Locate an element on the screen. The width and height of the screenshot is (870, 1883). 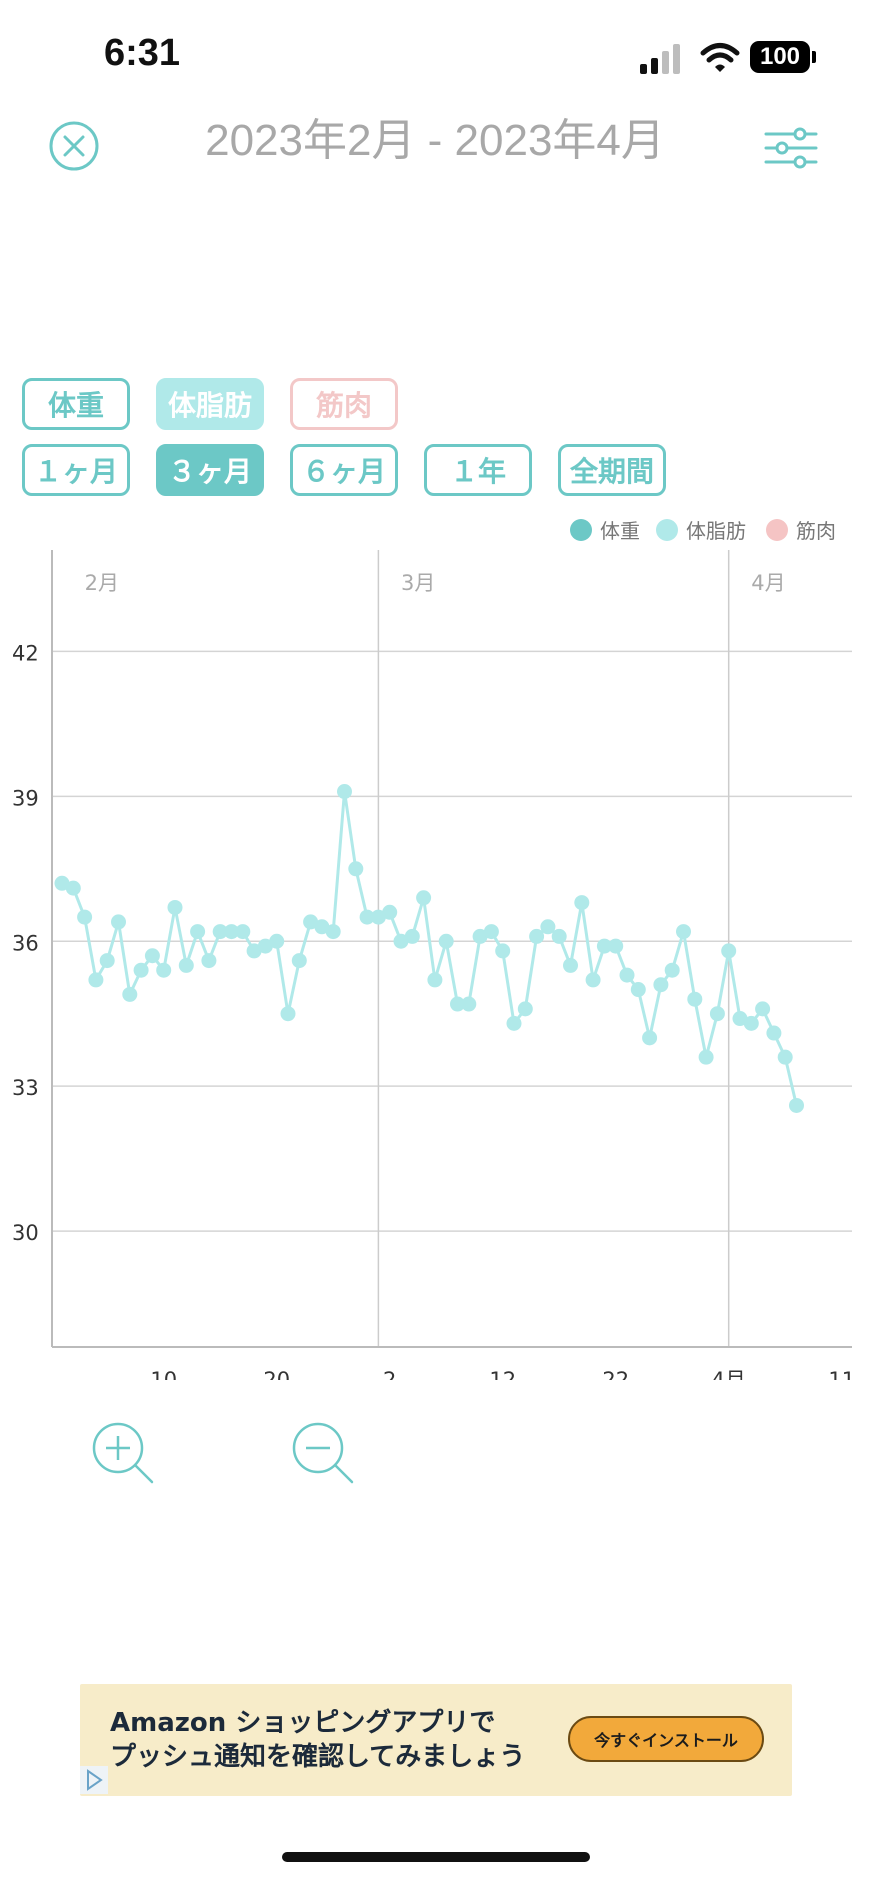
y-tick-label: 39 is located at coordinates (25, 798).